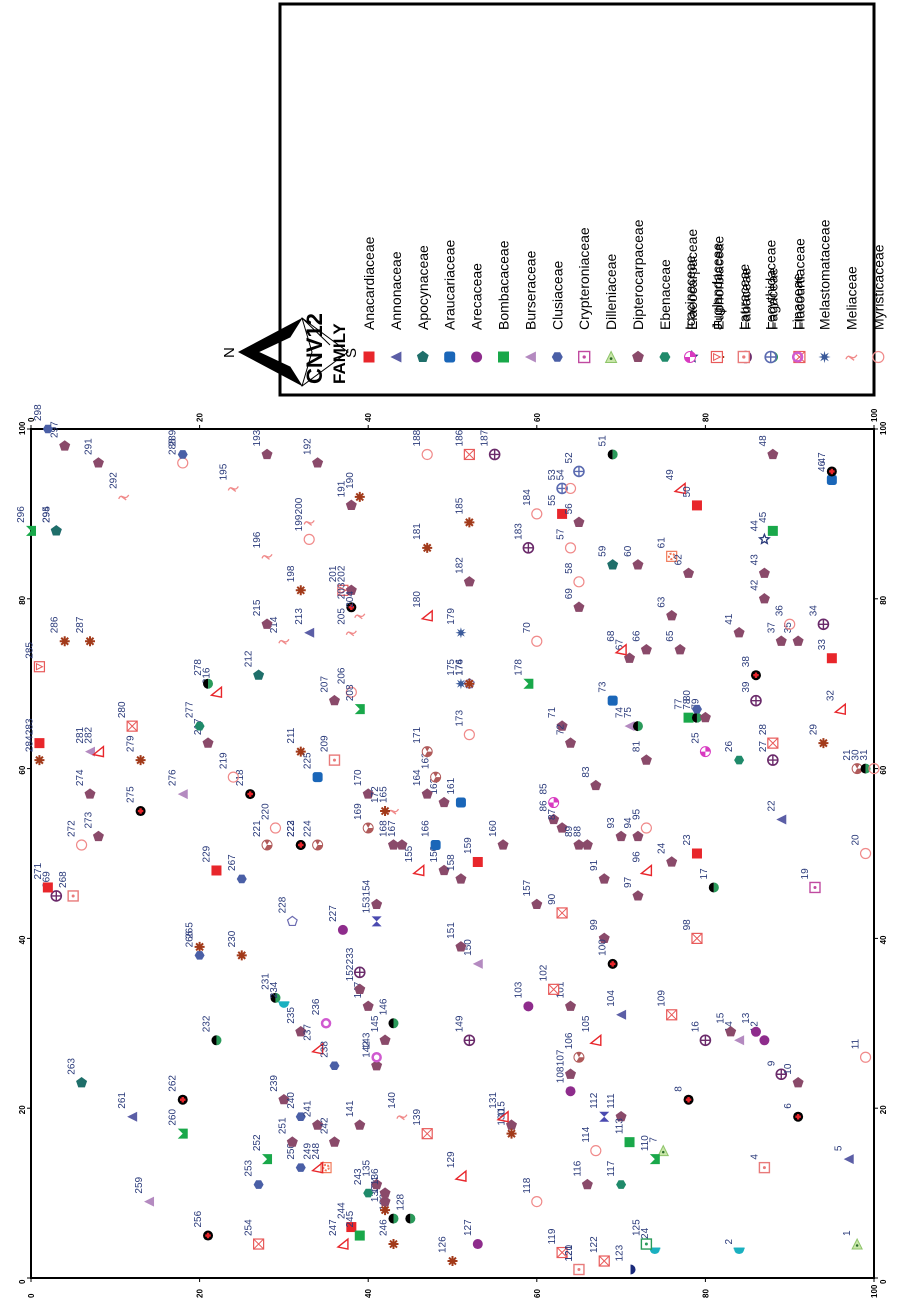  What do you see at coordinates (173, 437) in the screenshot?
I see `tree-label: 289` at bounding box center [173, 437].